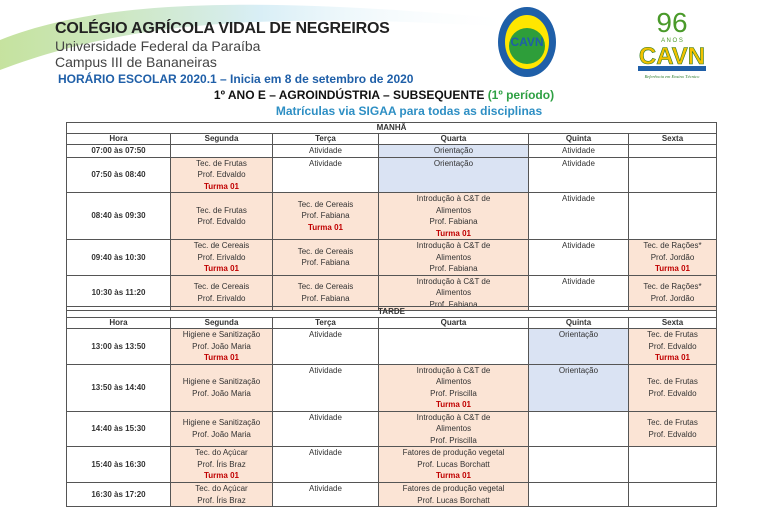  What do you see at coordinates (221, 464) in the screenshot?
I see `cell-line: Prof. Íris Braz` at bounding box center [221, 464].